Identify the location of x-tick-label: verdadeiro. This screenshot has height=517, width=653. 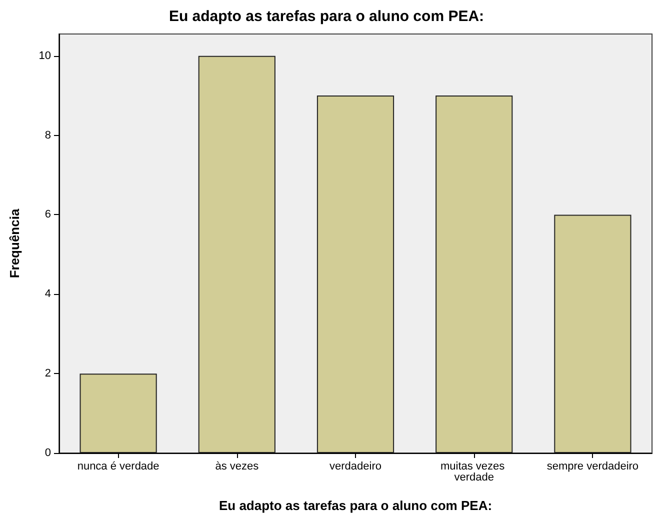
(356, 466).